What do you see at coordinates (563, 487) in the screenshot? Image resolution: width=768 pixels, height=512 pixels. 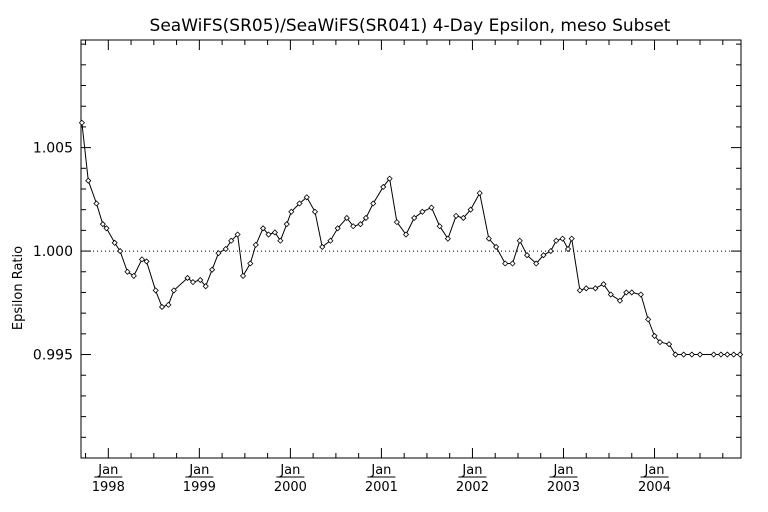 I see `x-tick-year-label: 2003` at bounding box center [563, 487].